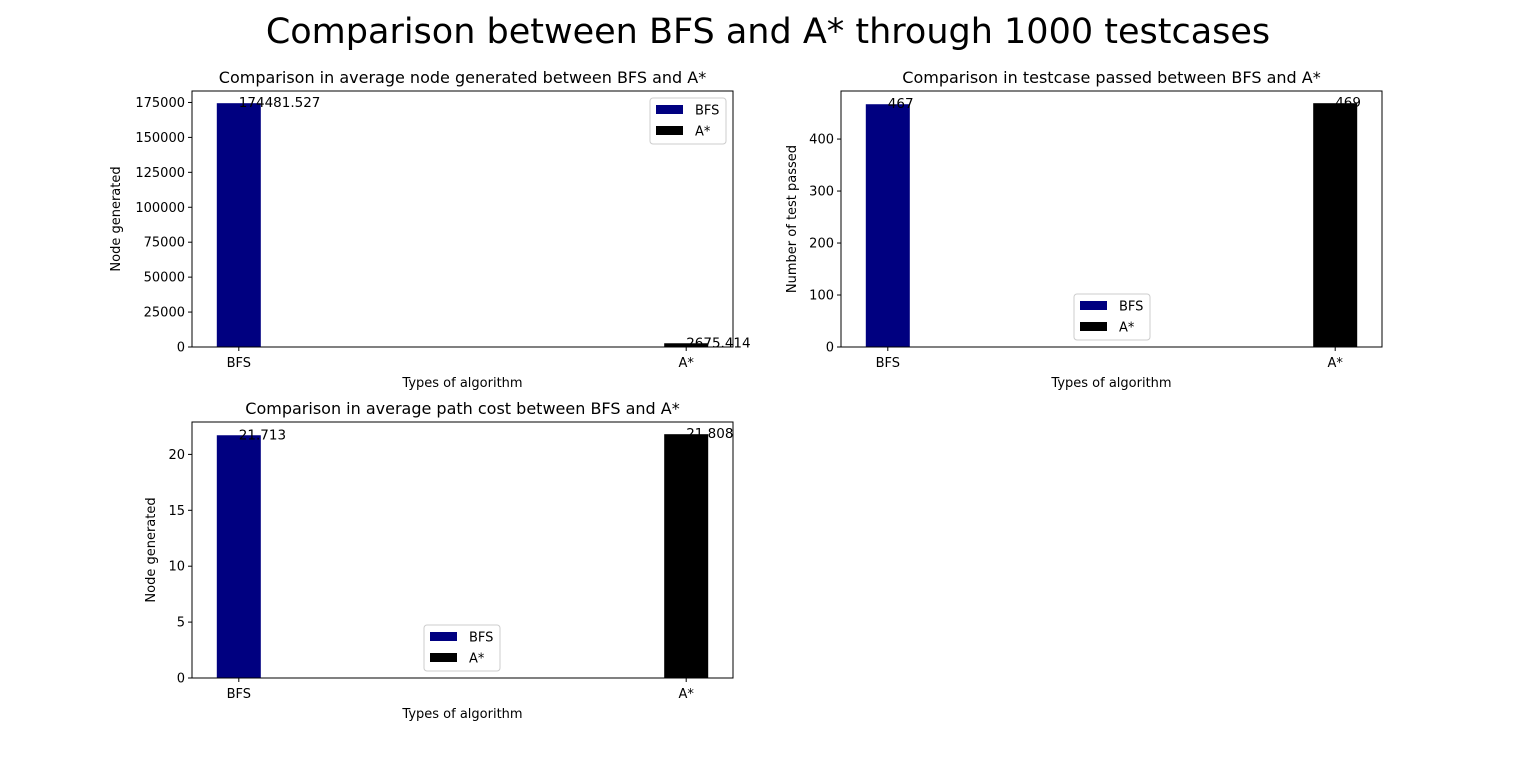 Image resolution: width=1536 pixels, height=762 pixels. I want to click on y-tick-label: 75000, so click(164, 243).